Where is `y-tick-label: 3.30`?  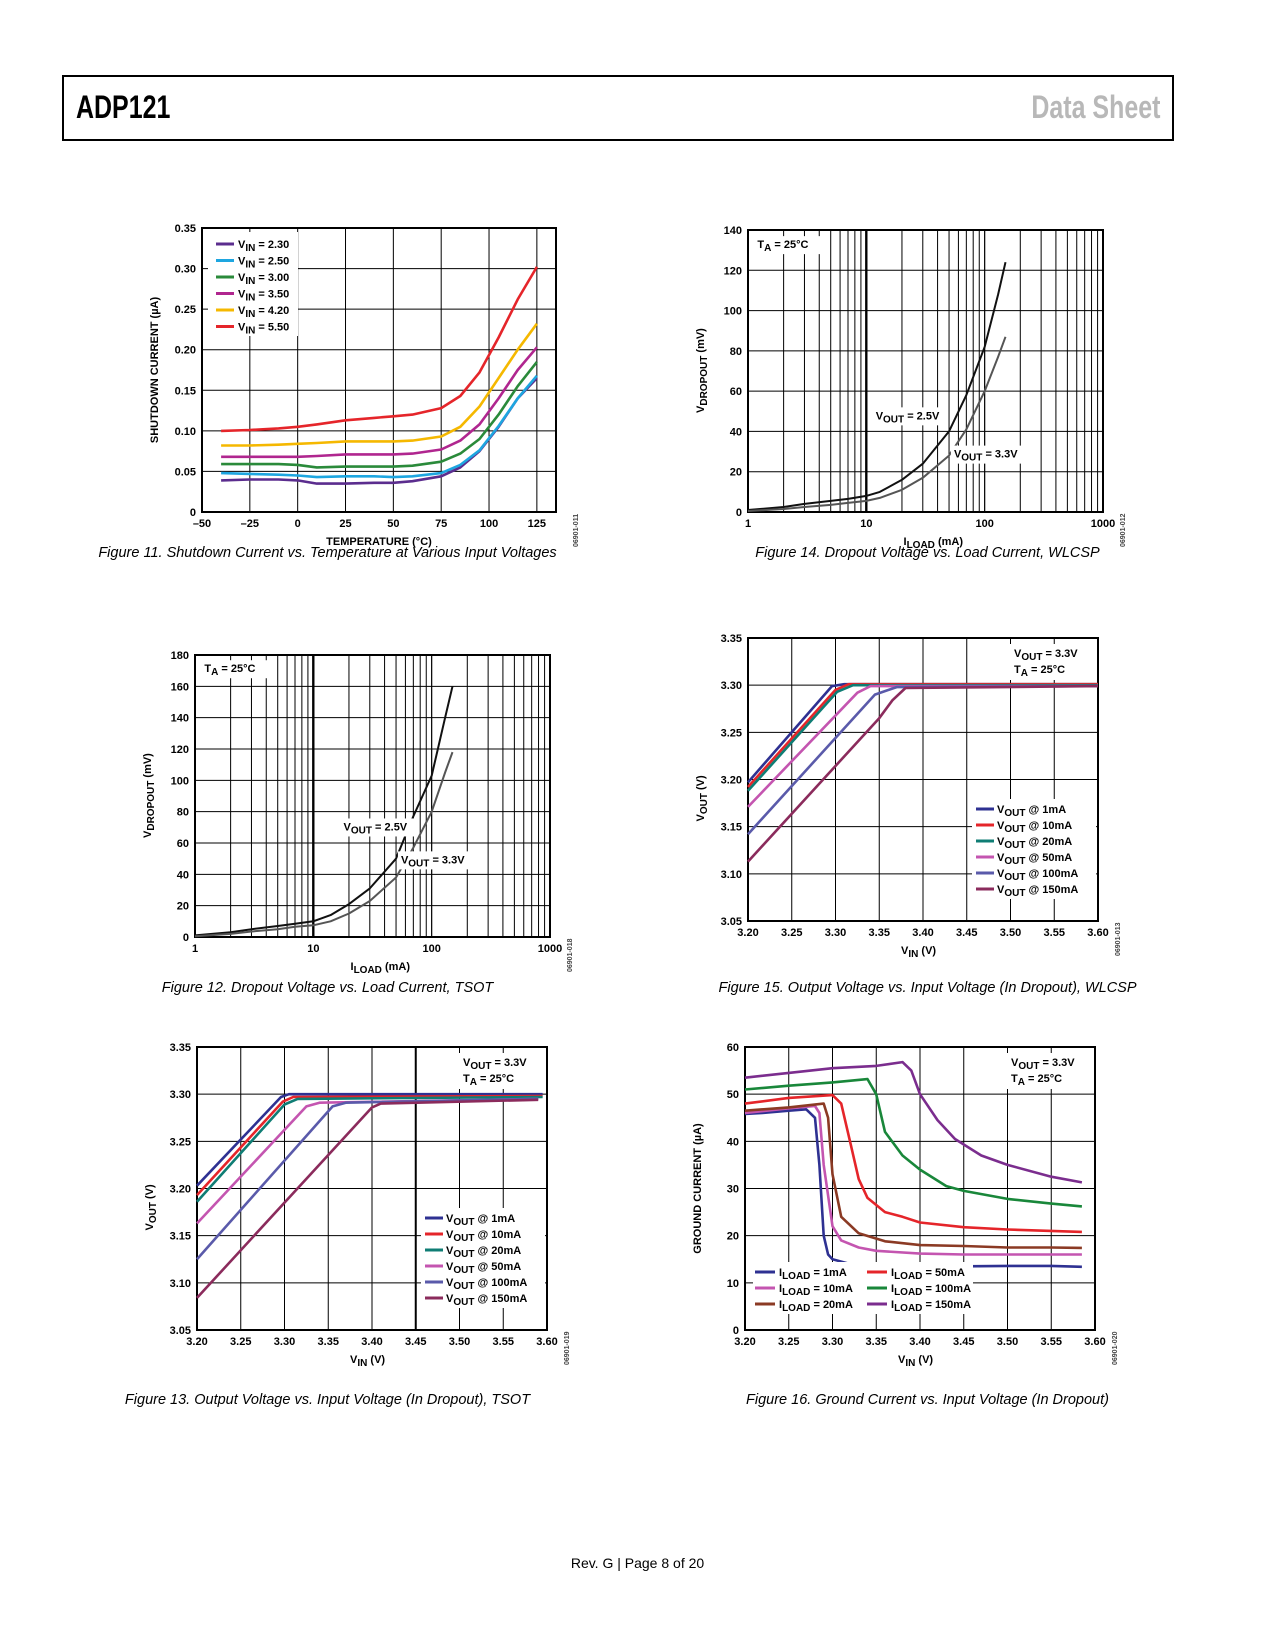
y-tick-label: 3.30 is located at coordinates (731, 686).